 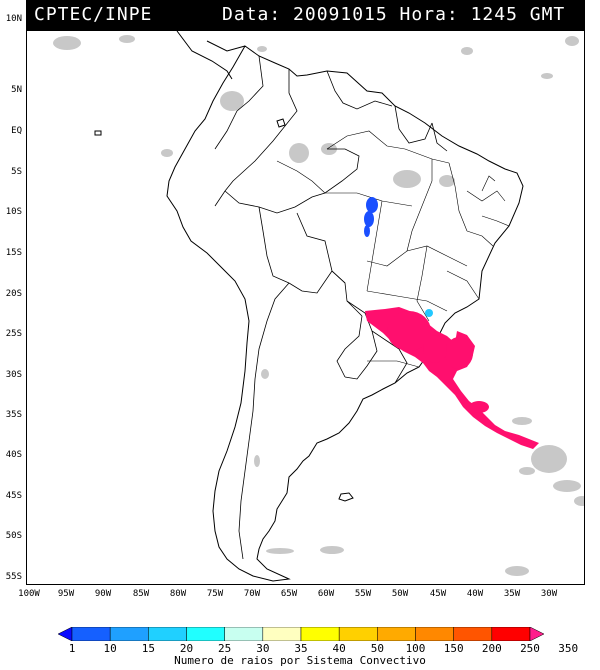 What do you see at coordinates (110, 648) in the screenshot?
I see `legend-value: 10` at bounding box center [110, 648].